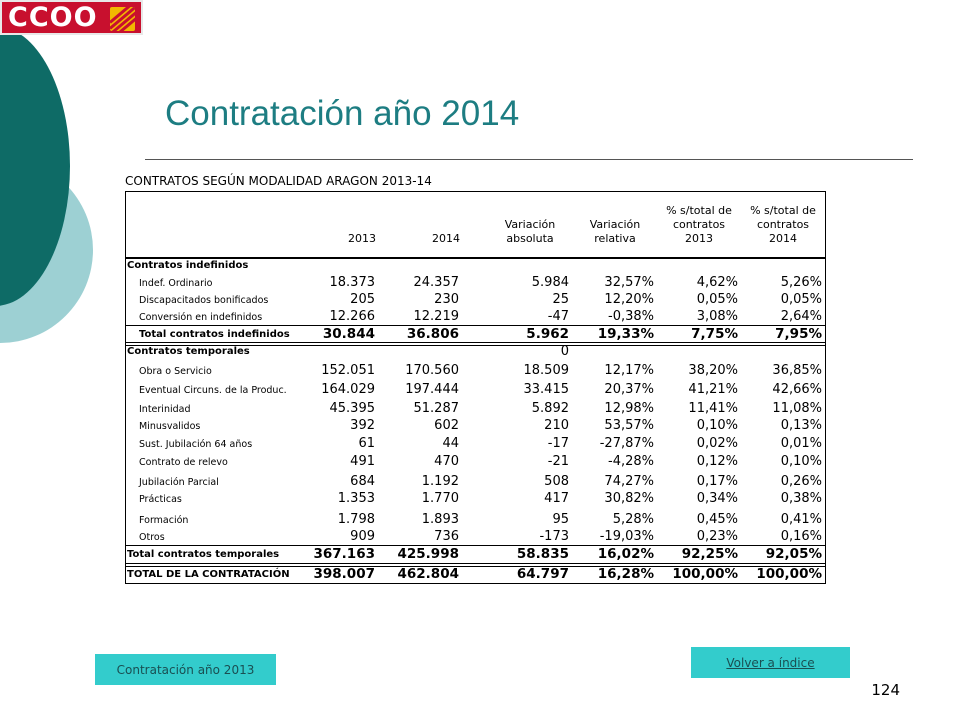 The height and width of the screenshot is (720, 960). Describe the element at coordinates (560, 519) in the screenshot. I see `table-cell: 95` at that location.